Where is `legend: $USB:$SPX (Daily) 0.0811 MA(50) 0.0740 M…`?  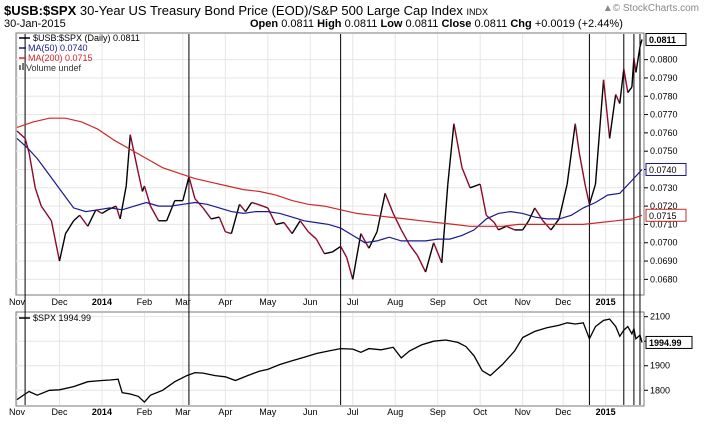 legend: $USB:$SPX (Daily) 0.0811 MA(50) 0.0740 M… is located at coordinates (79, 53).